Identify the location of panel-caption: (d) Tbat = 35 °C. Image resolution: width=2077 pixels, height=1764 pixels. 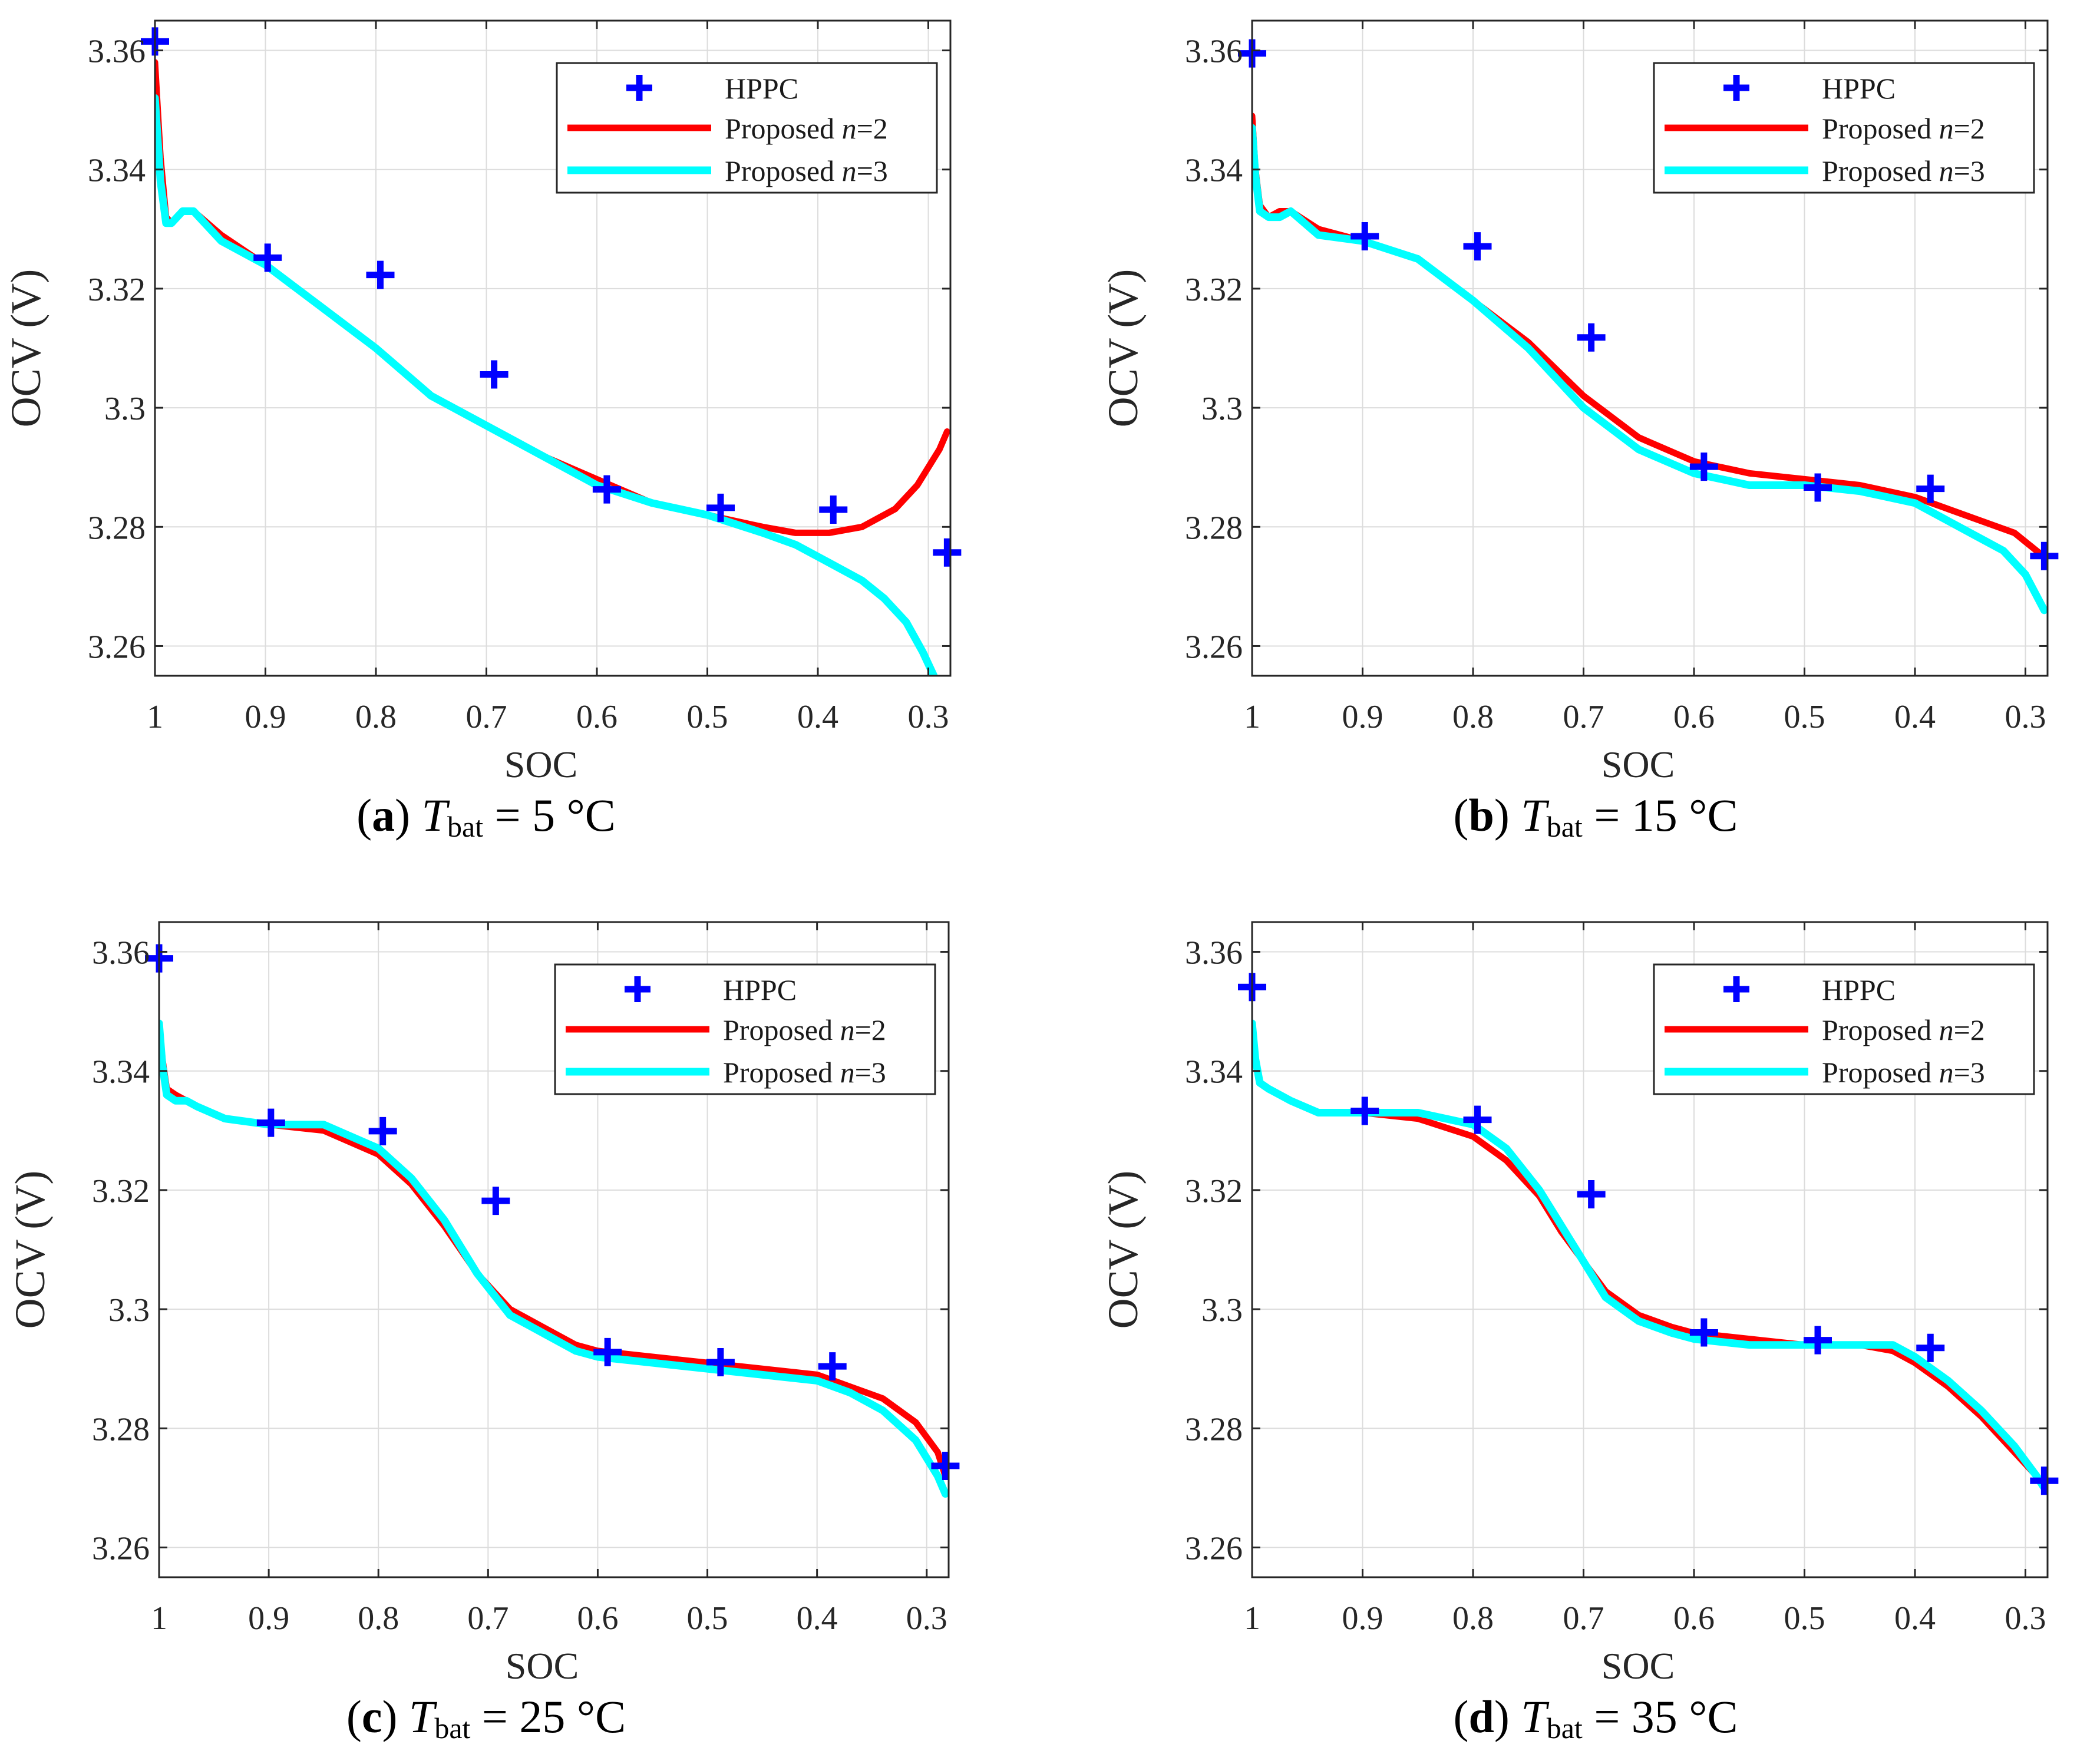
(1596, 1718).